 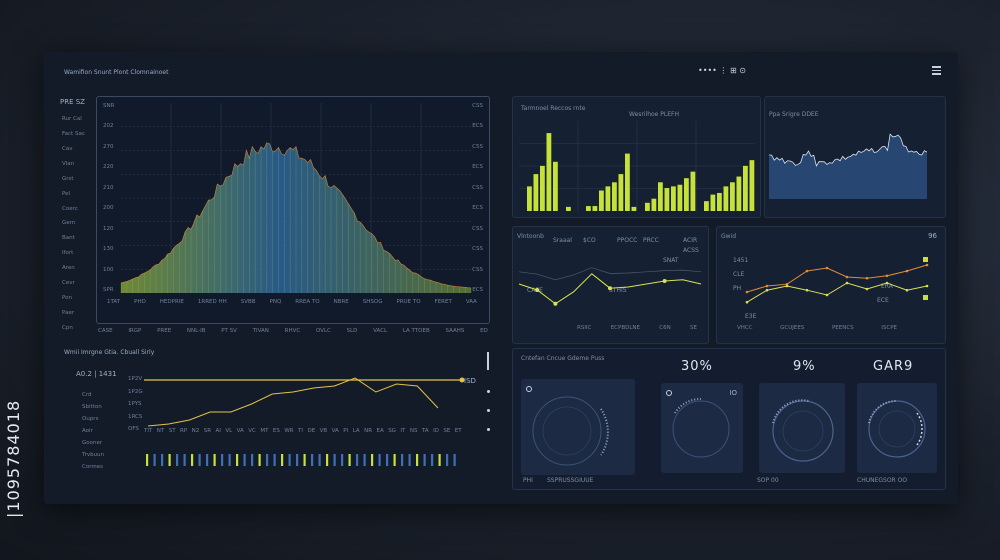 I want to click on x-tick: EA, so click(x=380, y=431).